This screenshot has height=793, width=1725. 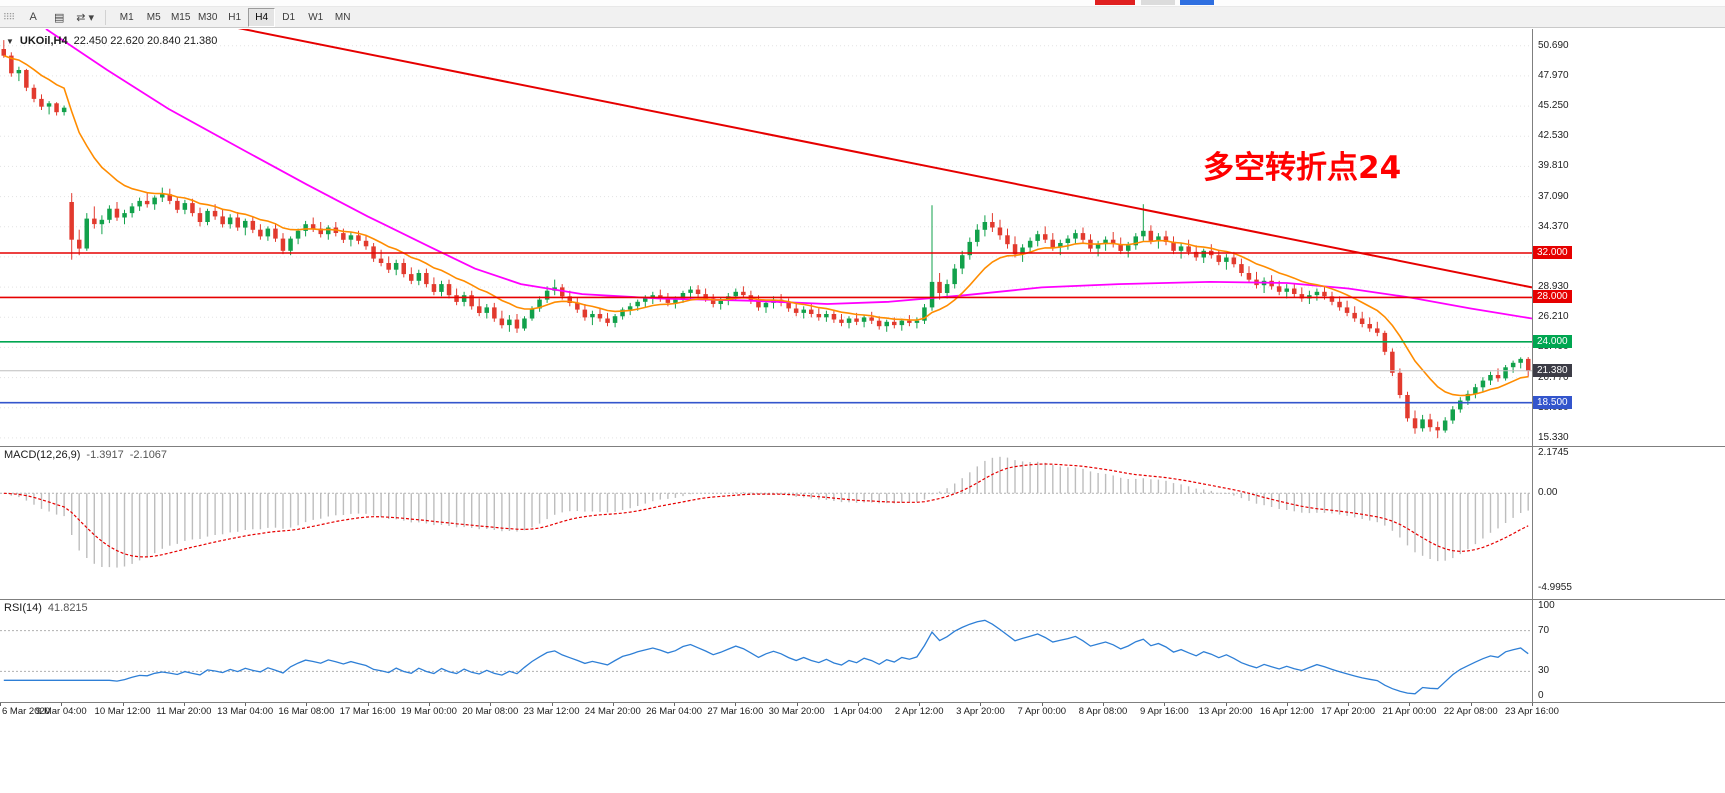 What do you see at coordinates (122, 711) in the screenshot?
I see `time-axis-label: 10 Mar 12:00` at bounding box center [122, 711].